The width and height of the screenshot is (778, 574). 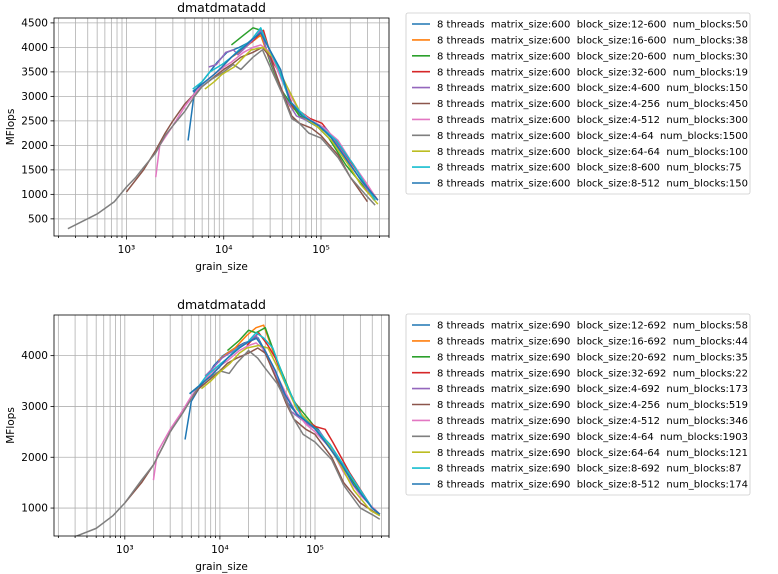 What do you see at coordinates (34, 121) in the screenshot?
I see `y-tick-label: 2500` at bounding box center [34, 121].